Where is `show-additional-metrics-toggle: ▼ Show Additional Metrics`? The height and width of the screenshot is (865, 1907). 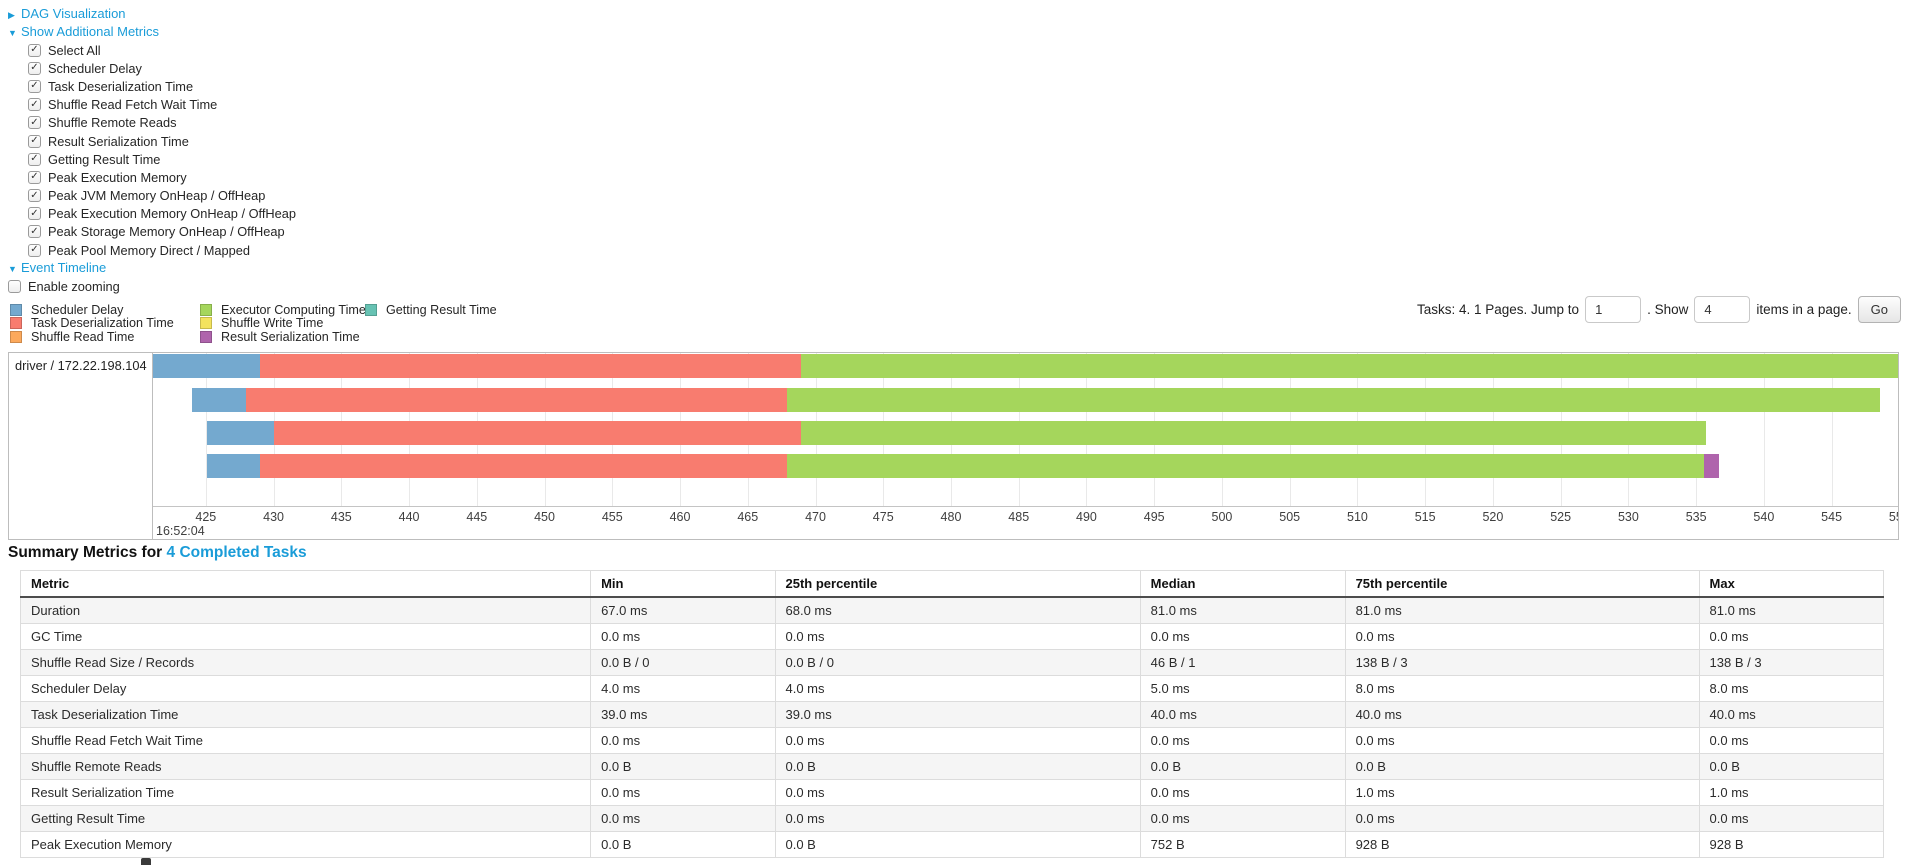
show-additional-metrics-toggle: ▼ Show Additional Metrics is located at coordinates (152, 32).